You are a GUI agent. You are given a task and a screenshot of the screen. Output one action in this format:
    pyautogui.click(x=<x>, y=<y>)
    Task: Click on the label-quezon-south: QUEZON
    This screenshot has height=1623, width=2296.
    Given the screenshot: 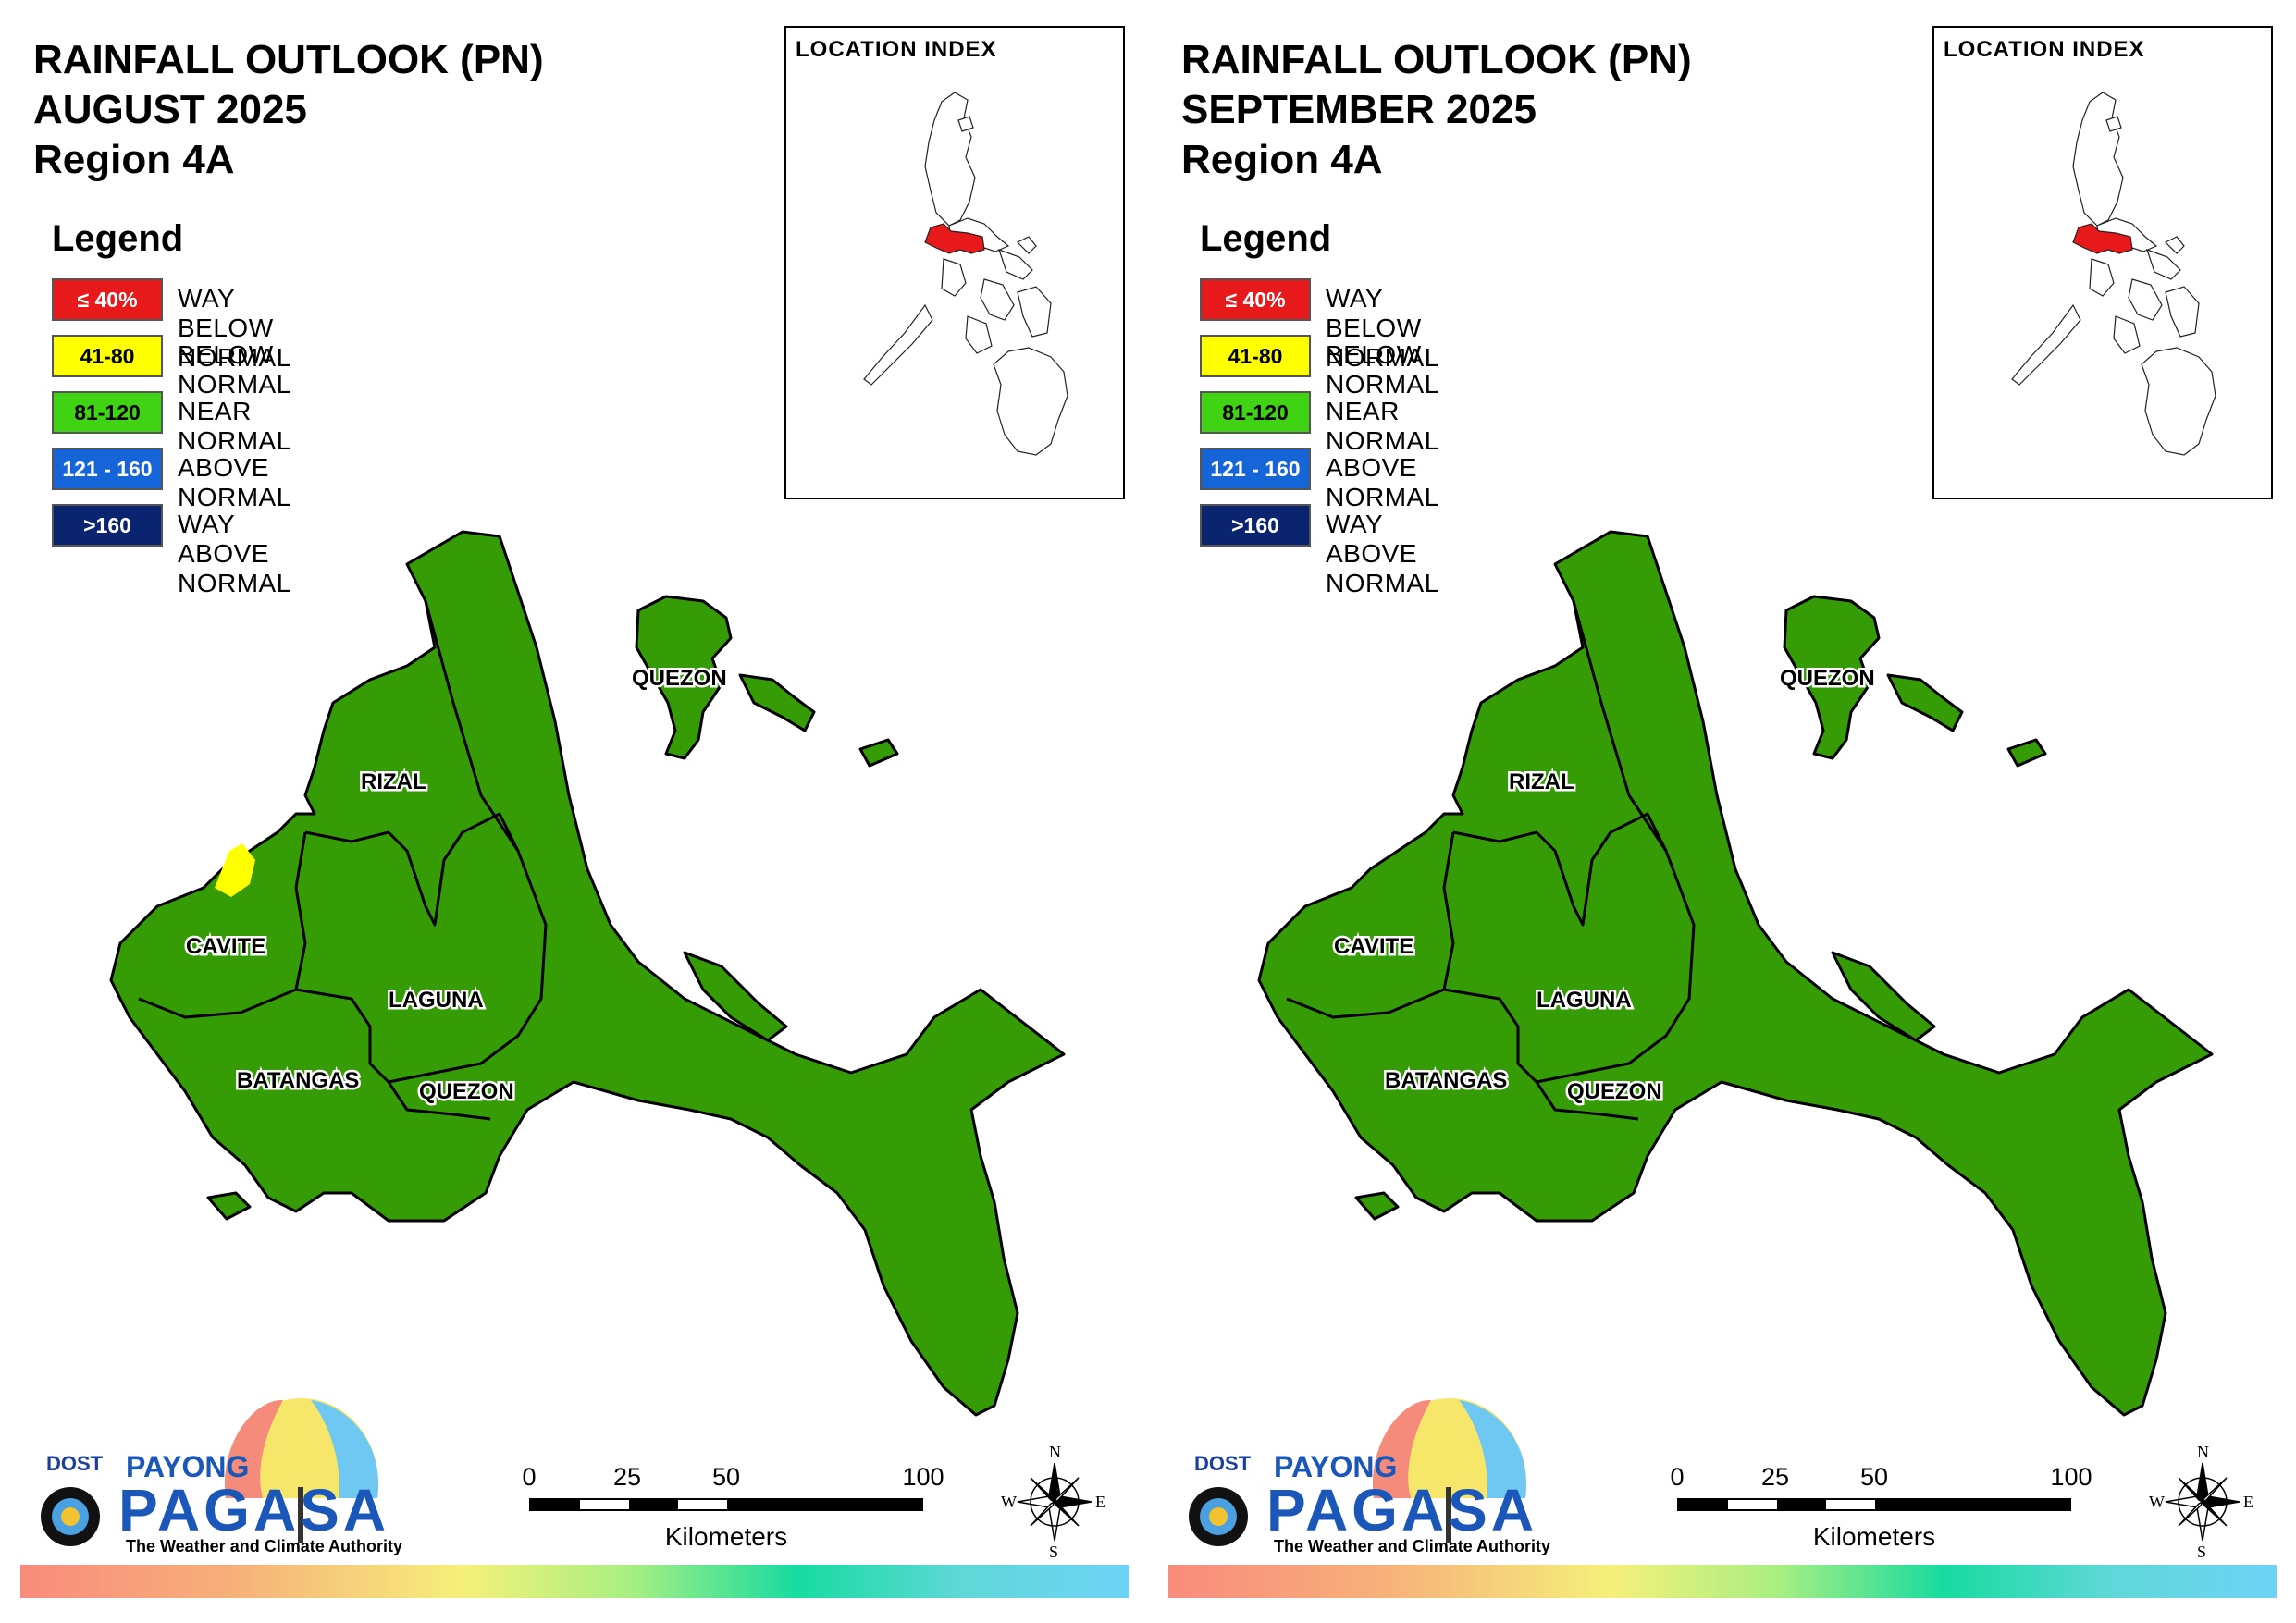 What is the action you would take?
    pyautogui.click(x=1614, y=1091)
    